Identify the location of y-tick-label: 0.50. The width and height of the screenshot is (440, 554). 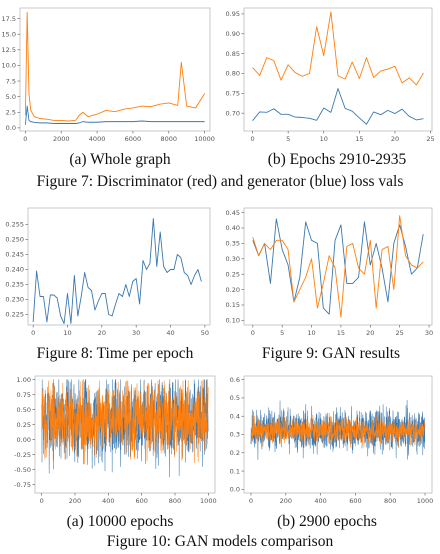
(24, 410).